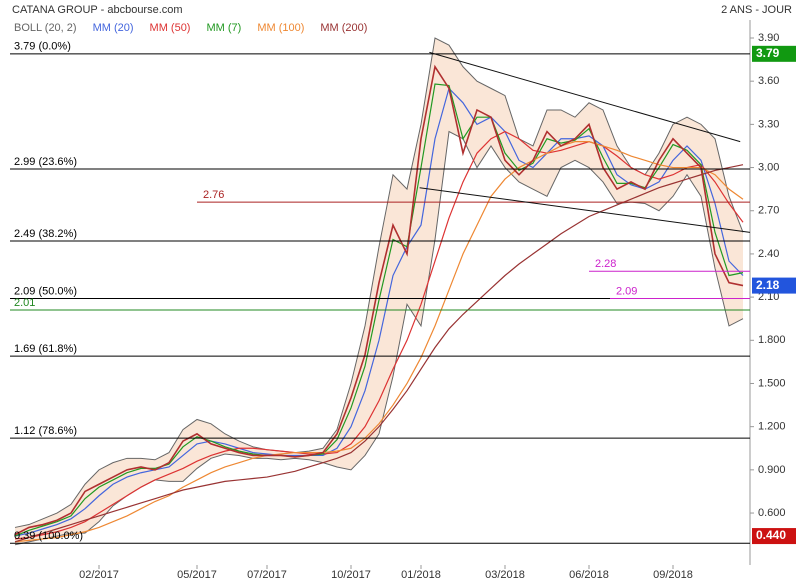  I want to click on level-label: 2.76, so click(213, 195).